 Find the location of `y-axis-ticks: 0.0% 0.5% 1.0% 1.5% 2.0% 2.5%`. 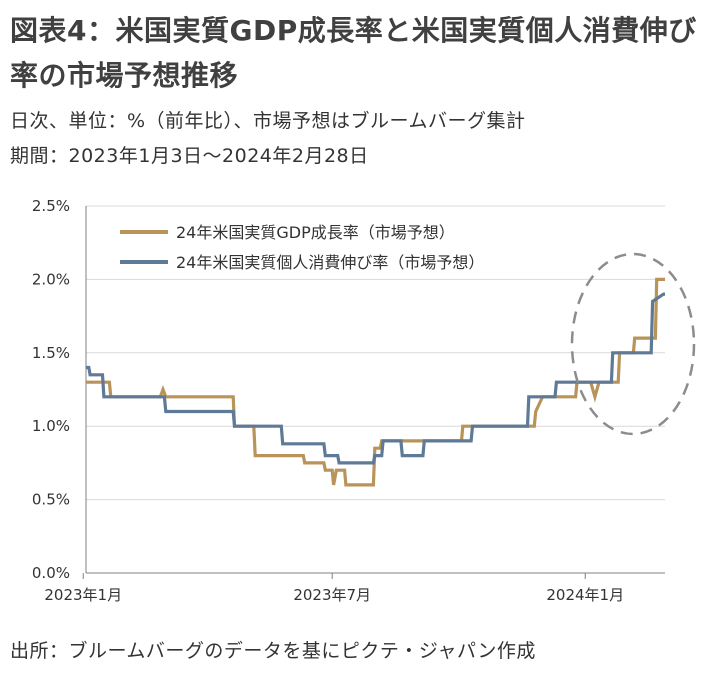

y-axis-ticks: 0.0% 0.5% 1.0% 1.5% 2.0% 2.5% is located at coordinates (51, 389).